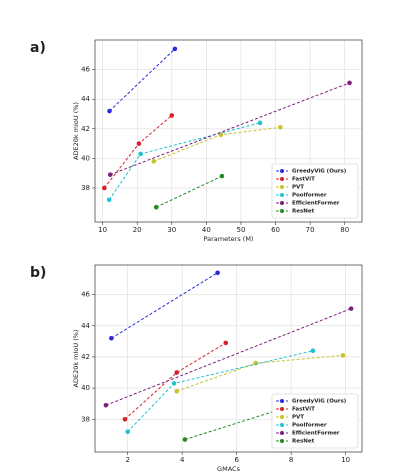 This screenshot has width=415, height=472. Describe the element at coordinates (291, 460) in the screenshot. I see `x-tick-label: 8` at that location.